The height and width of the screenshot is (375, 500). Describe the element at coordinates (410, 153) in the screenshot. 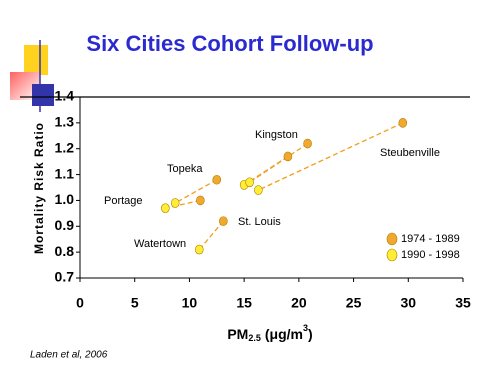

I see `annotation: Steubenville` at that location.